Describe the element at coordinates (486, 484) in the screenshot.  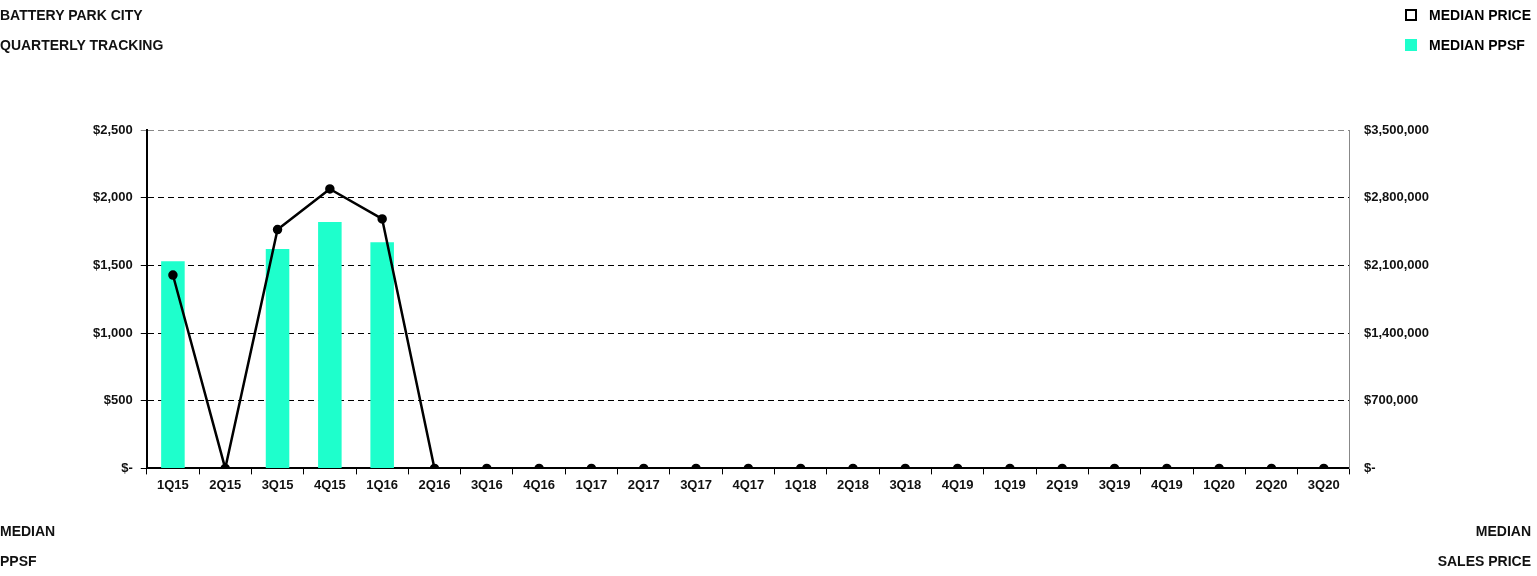
I see `x-tick-label: 3Q16` at that location.